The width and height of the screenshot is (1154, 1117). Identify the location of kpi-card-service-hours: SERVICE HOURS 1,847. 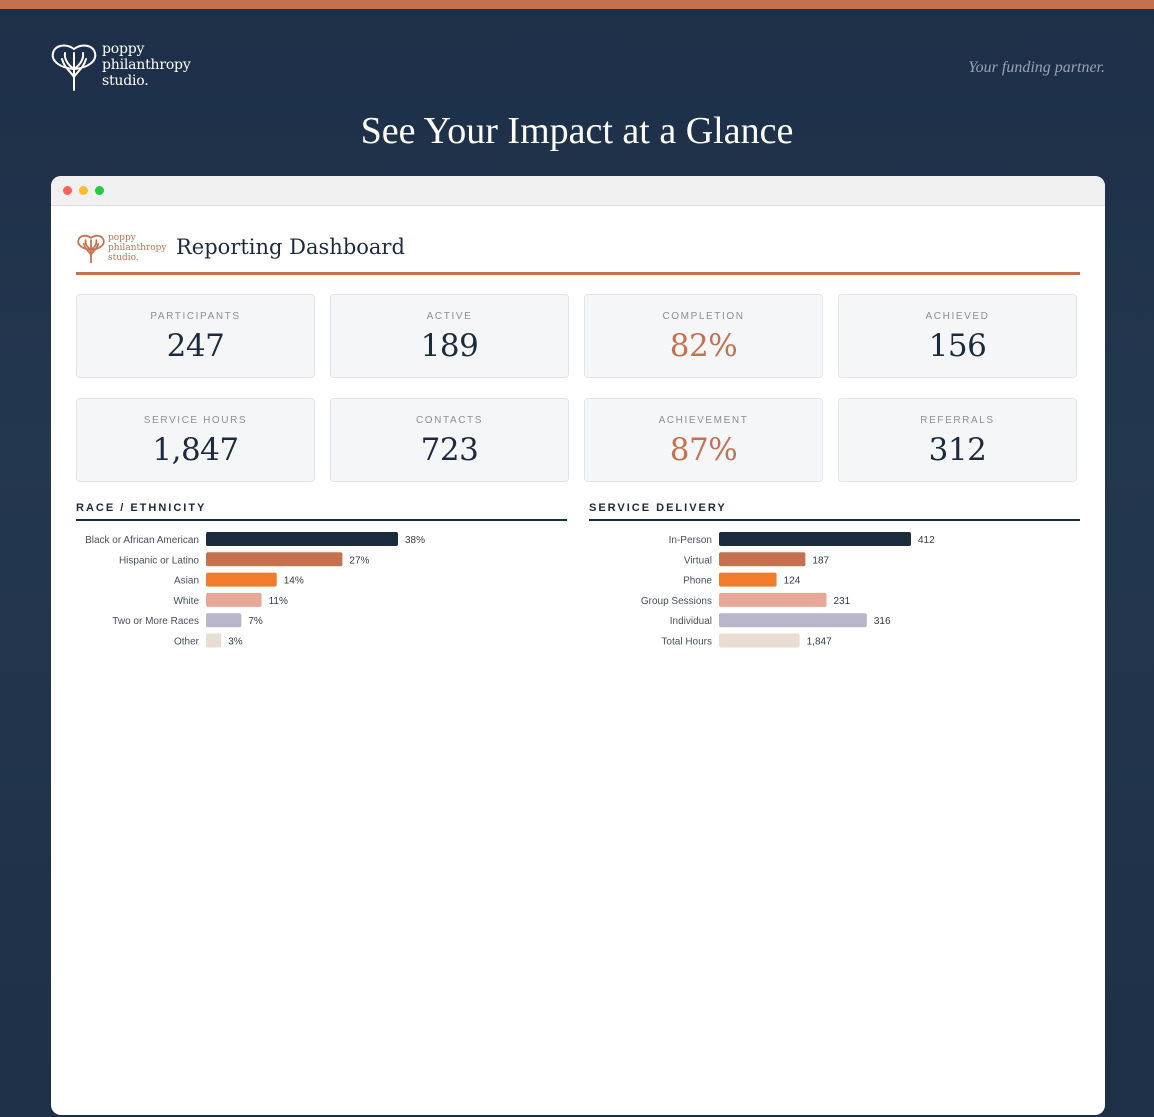
(195, 440).